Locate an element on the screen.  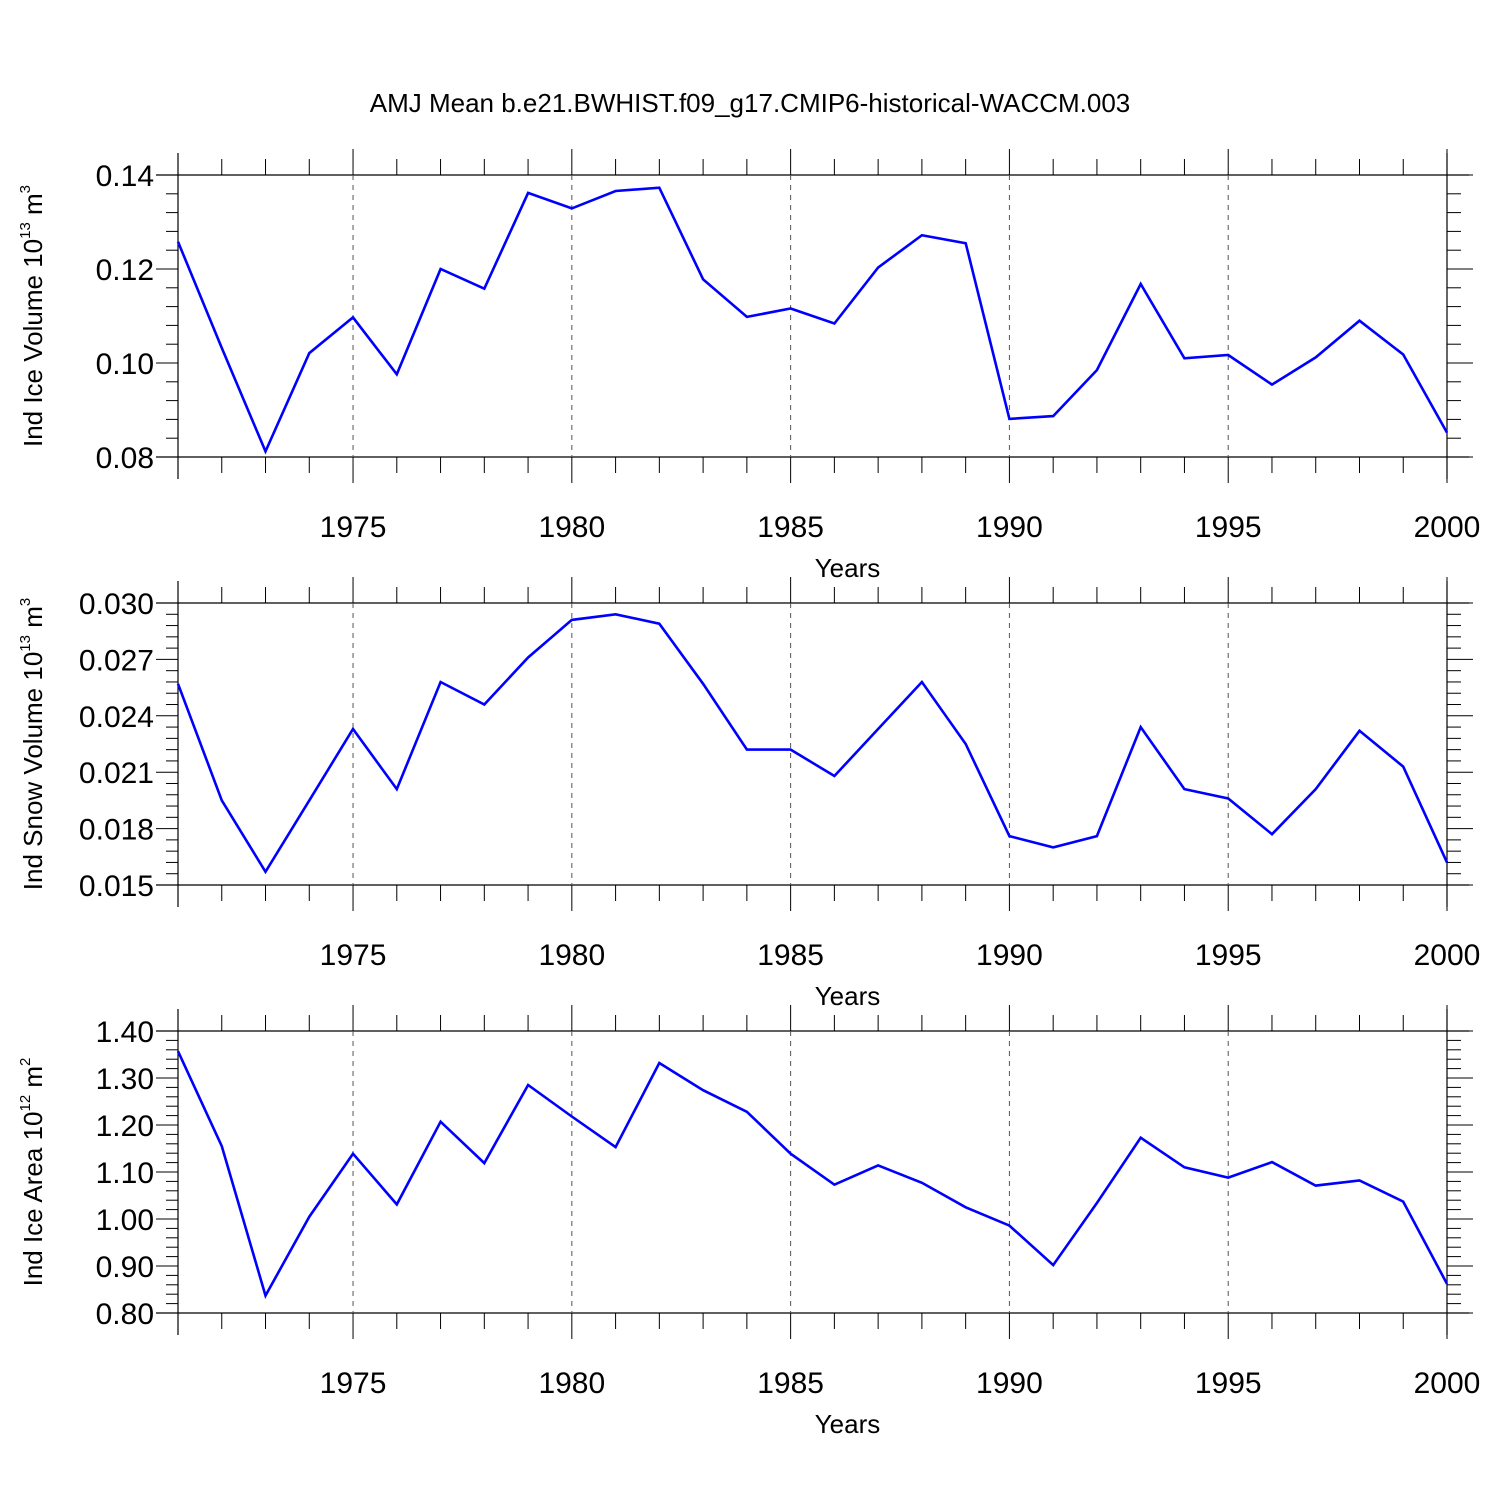
y-label-exponent: 12 is located at coordinates (25, 1103).